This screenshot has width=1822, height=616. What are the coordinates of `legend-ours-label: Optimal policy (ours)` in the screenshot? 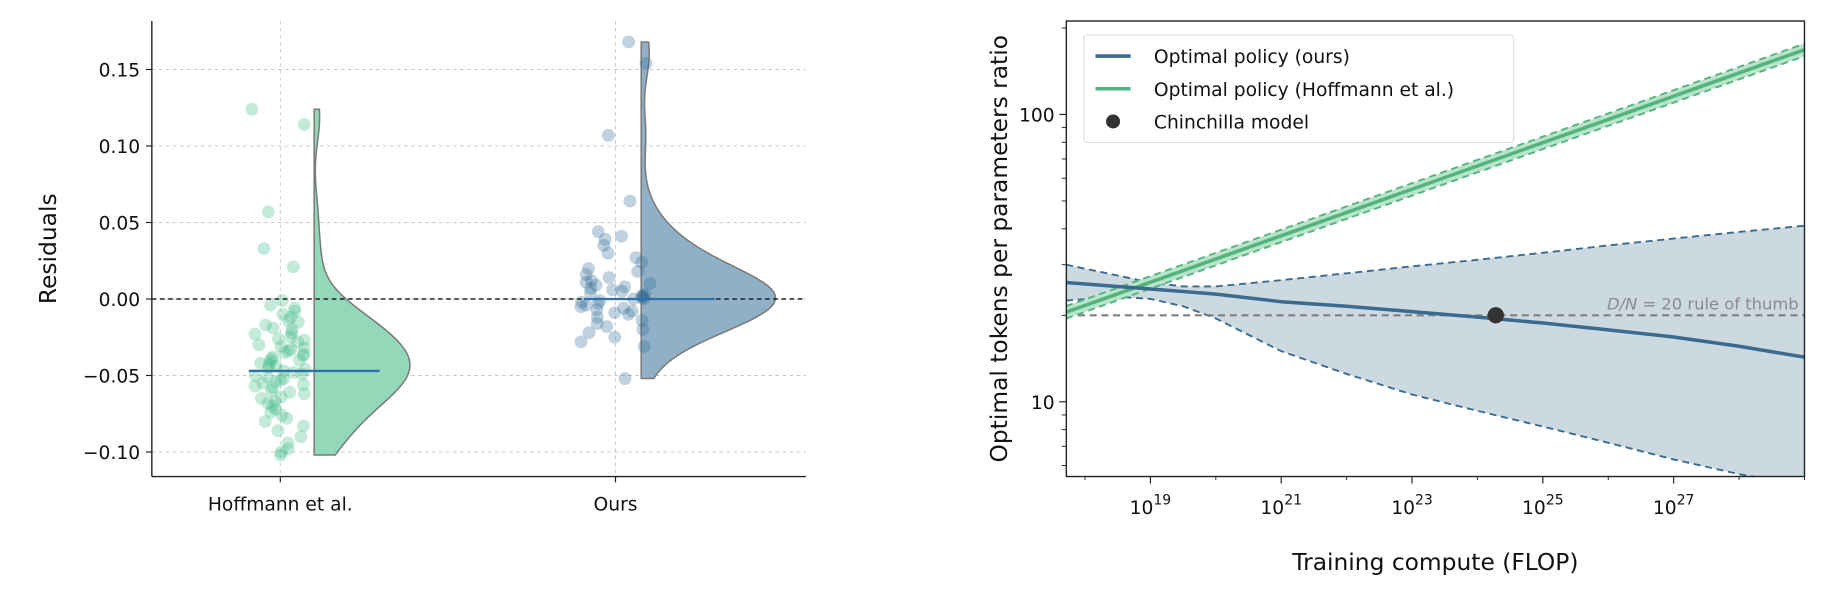 It's located at (1252, 57).